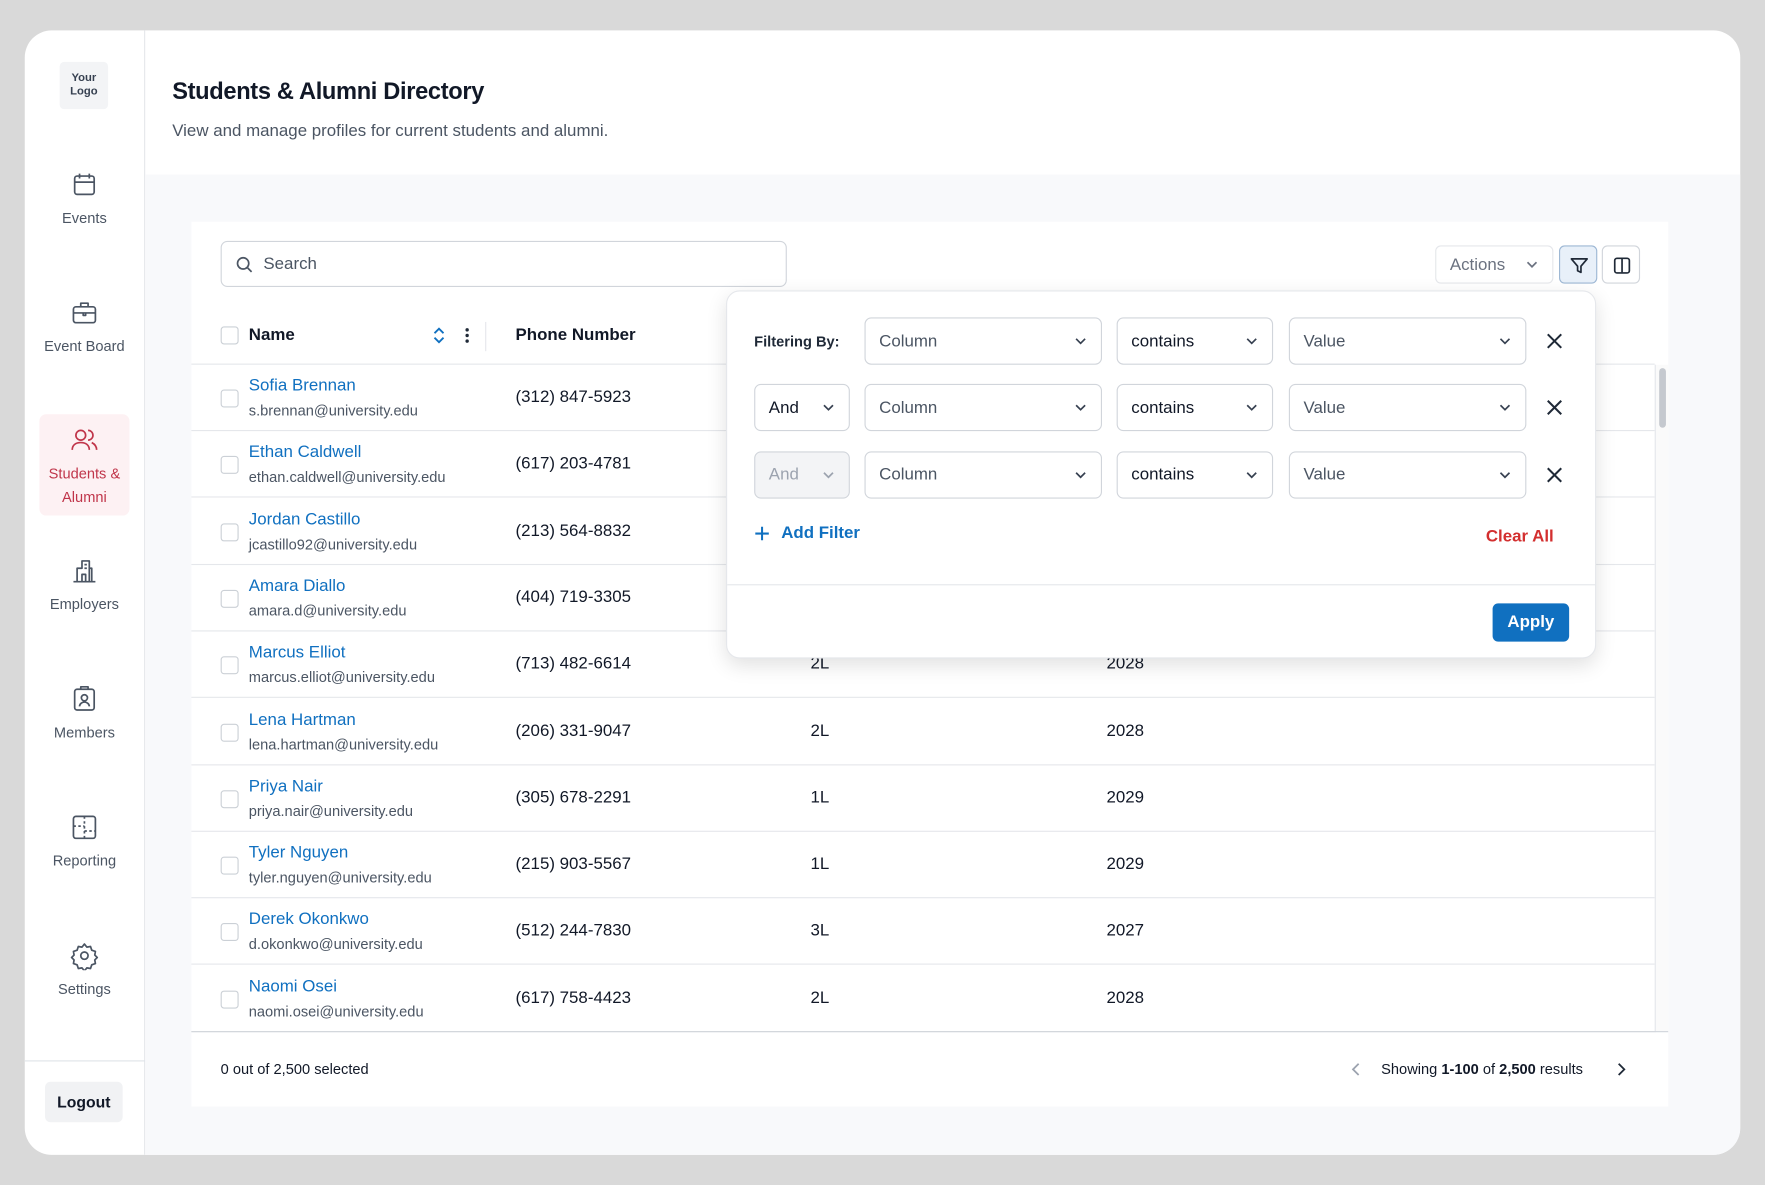 Image resolution: width=1765 pixels, height=1185 pixels. I want to click on column-menu, so click(467, 335).